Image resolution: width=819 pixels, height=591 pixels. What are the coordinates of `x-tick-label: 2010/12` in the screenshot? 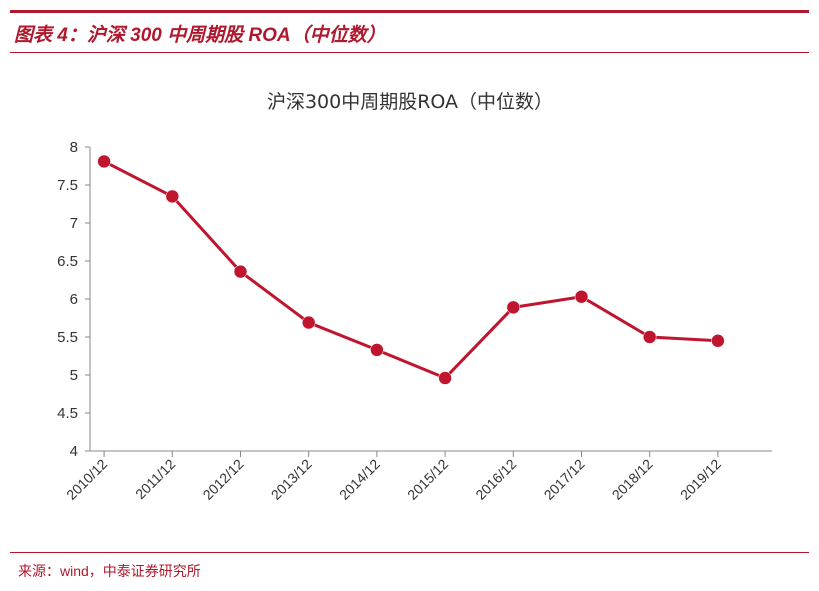 It's located at (86, 479).